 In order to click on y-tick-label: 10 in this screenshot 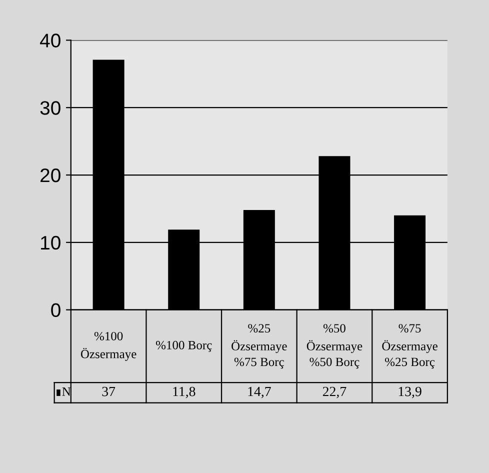, I will do `click(50, 243)`.